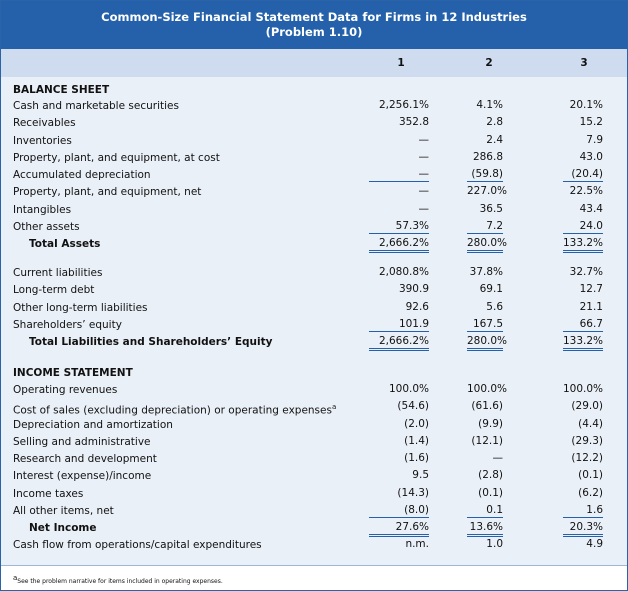 This screenshot has height=591, width=628. I want to click on section-title: INCOME STATEMENT, so click(73, 373).